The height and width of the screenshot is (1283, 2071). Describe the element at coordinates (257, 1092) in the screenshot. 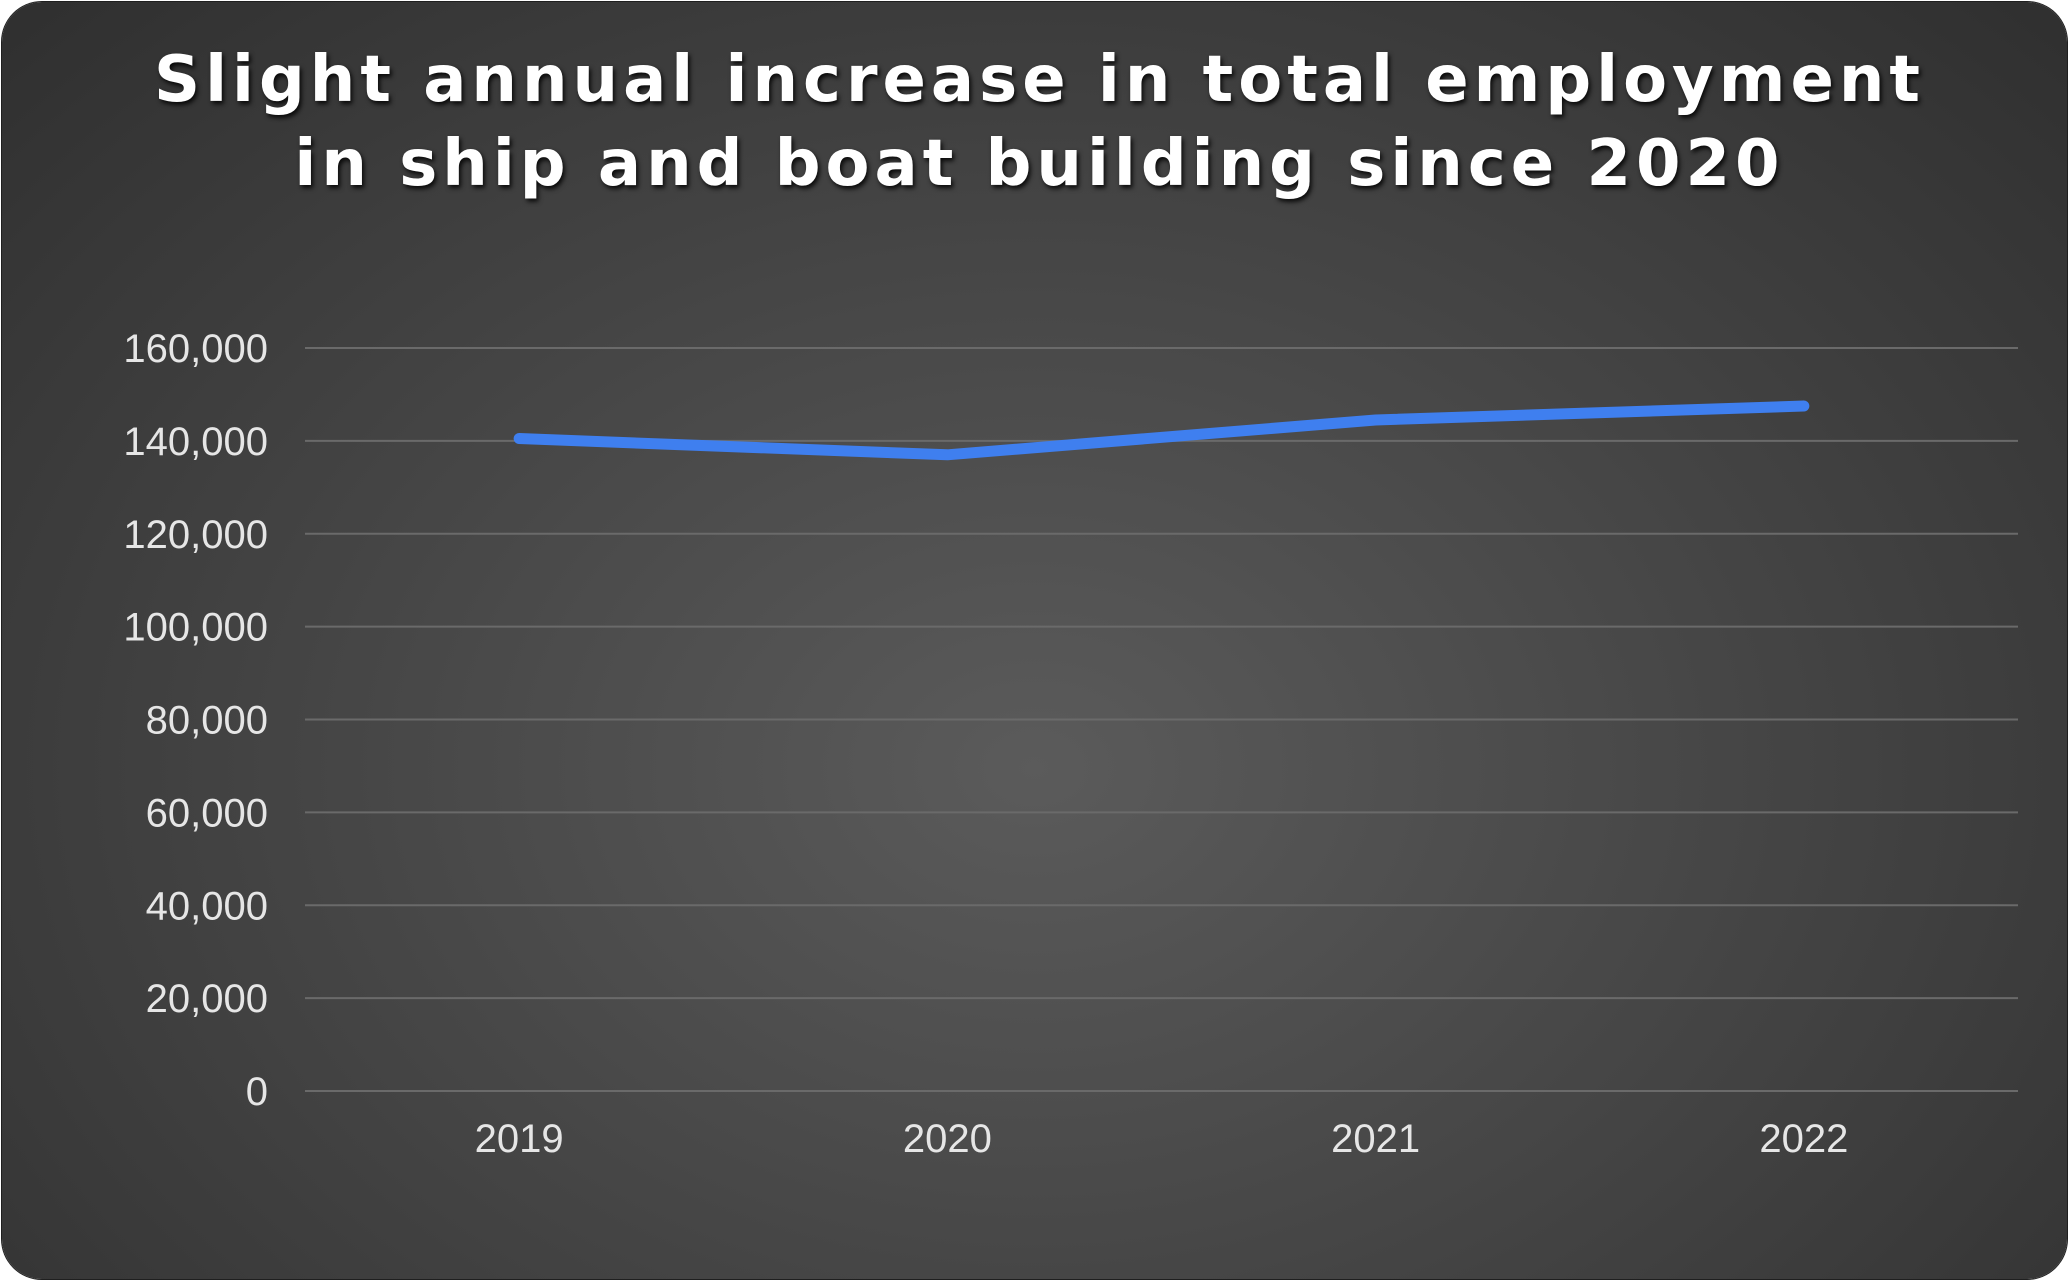

I see `y-tick-label: 0` at that location.